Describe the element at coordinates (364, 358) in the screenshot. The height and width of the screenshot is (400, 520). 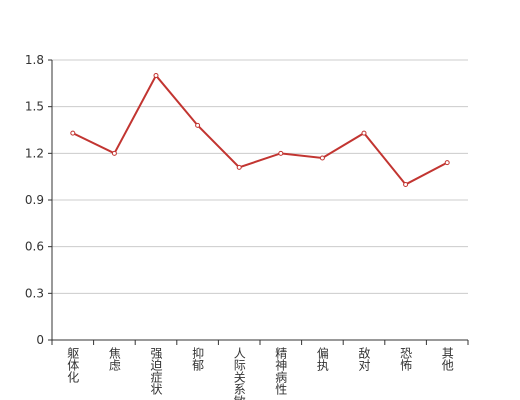
I see `x-tick-label: 敌对` at that location.